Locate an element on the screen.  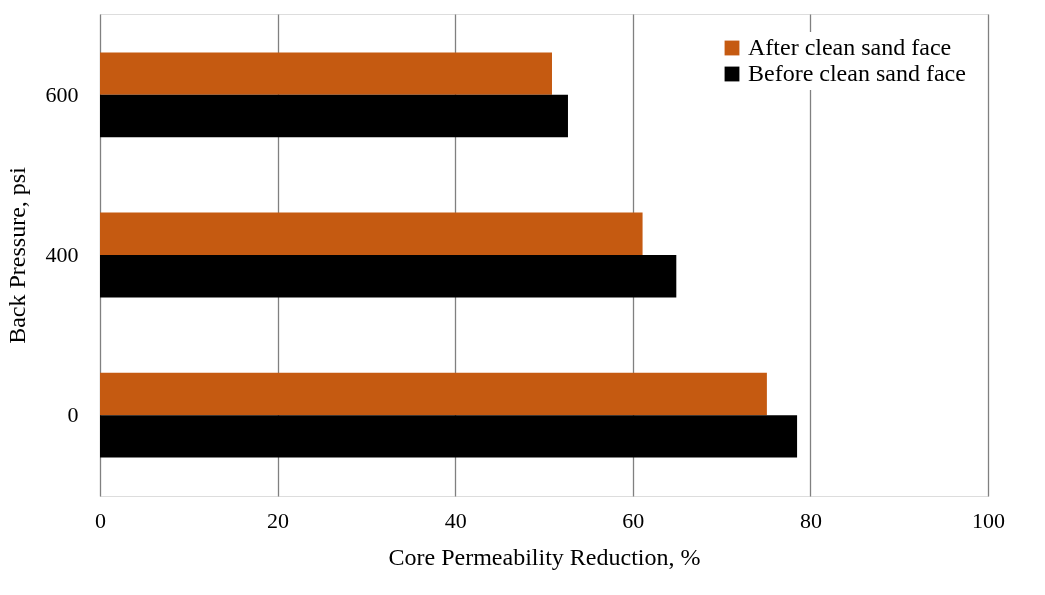
x-tick-label: 100 is located at coordinates (988, 520).